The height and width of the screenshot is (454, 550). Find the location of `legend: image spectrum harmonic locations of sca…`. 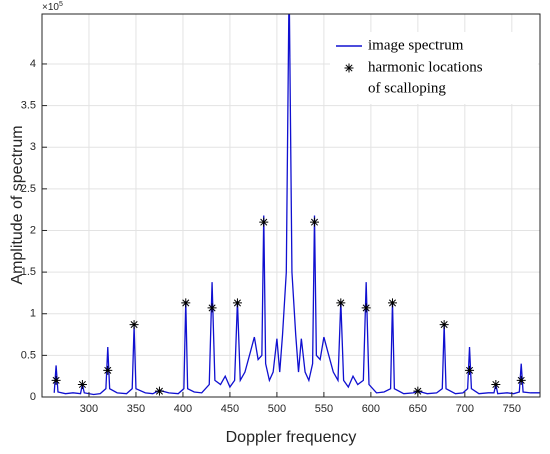

legend: image spectrum harmonic locations of sca… is located at coordinates (434, 68).